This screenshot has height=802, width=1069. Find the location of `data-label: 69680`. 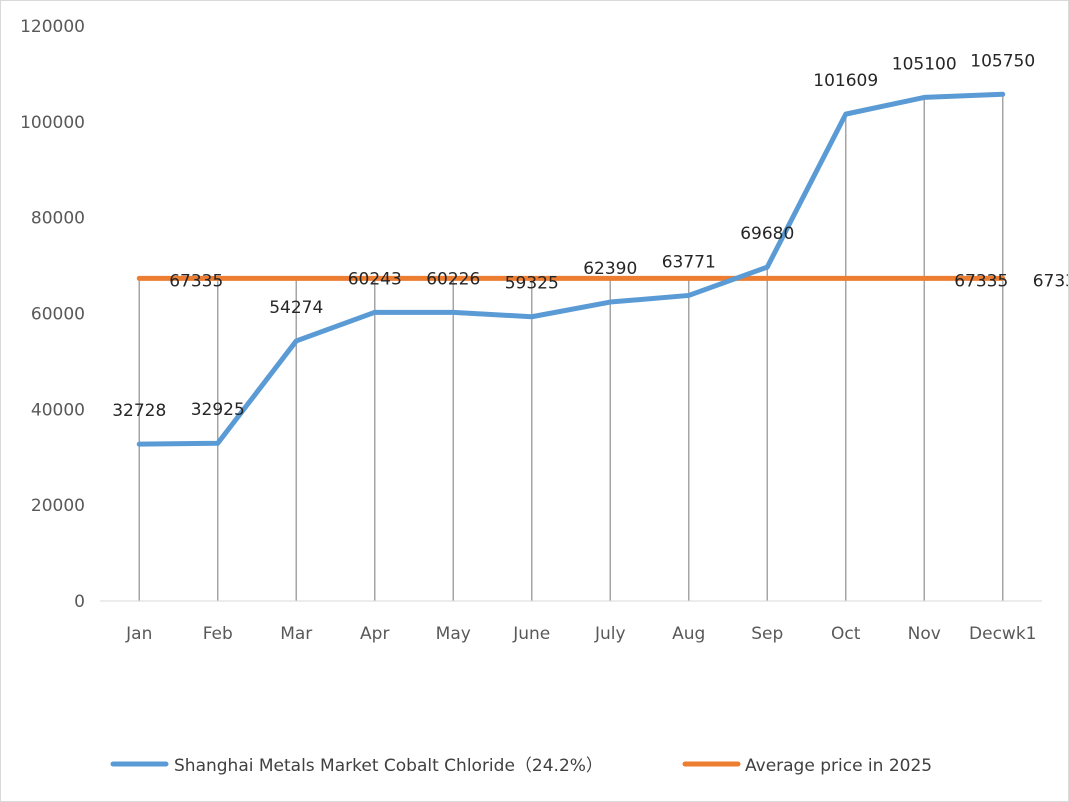

data-label: 69680 is located at coordinates (767, 234).